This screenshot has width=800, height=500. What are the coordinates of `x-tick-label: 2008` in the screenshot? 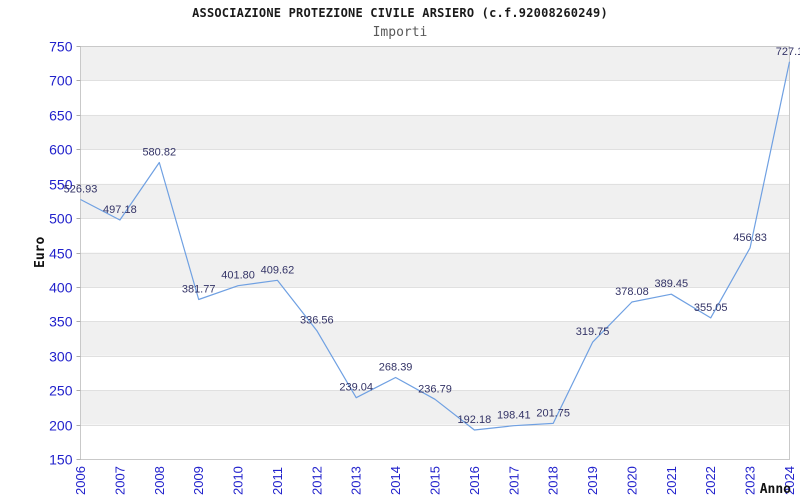 It's located at (159, 480).